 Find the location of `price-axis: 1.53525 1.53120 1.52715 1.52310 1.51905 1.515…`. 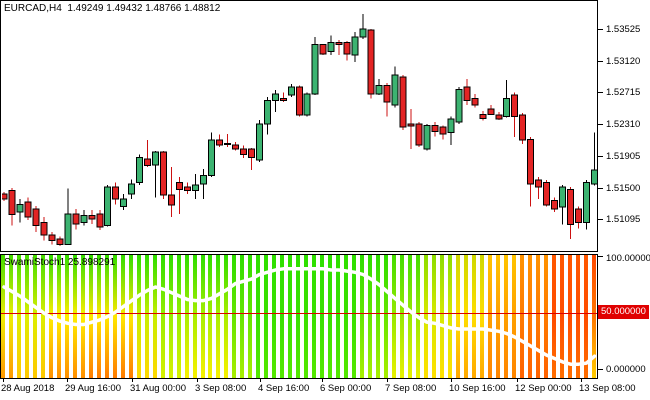

price-axis: 1.53525 1.53120 1.52715 1.52310 1.51905 1.515… is located at coordinates (624, 126).